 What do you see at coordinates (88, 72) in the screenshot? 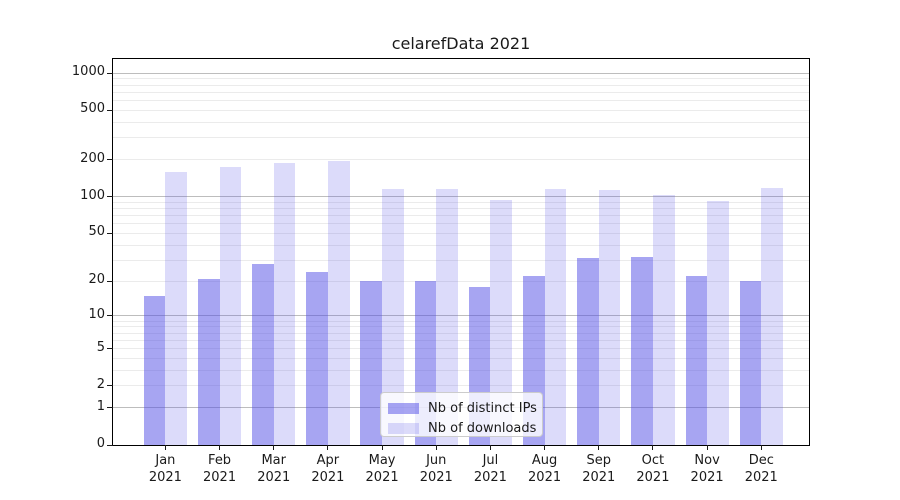
I see `y-tick-label: 1000` at bounding box center [88, 72].